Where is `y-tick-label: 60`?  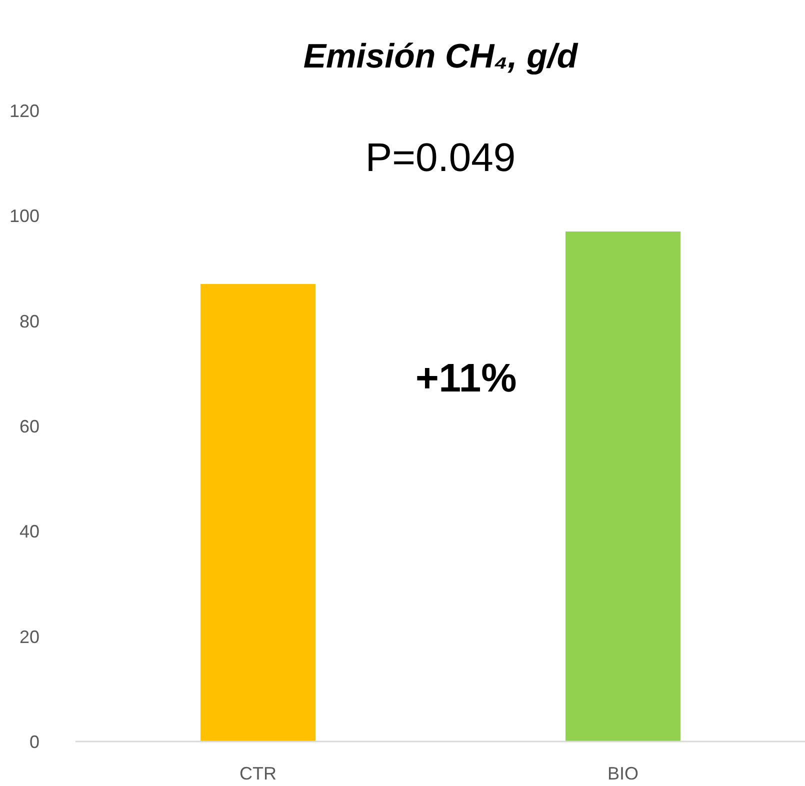 y-tick-label: 60 is located at coordinates (29, 426).